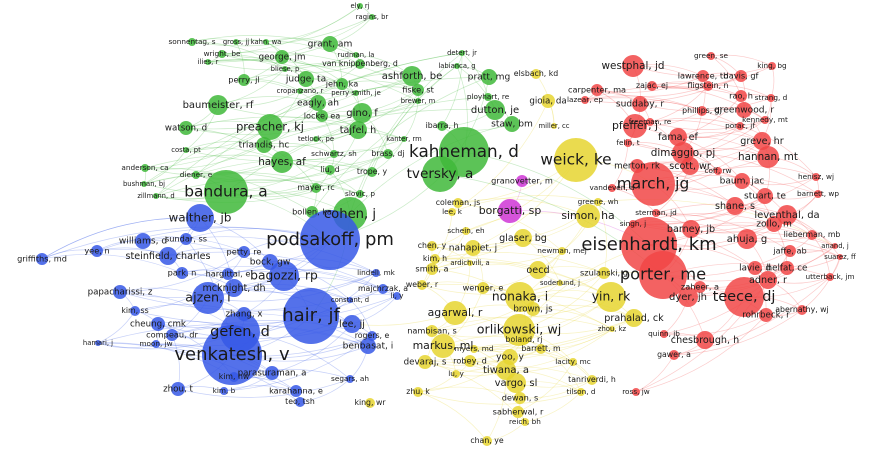 The image size is (875, 452). I want to click on node-label: porac, jf, so click(740, 125).